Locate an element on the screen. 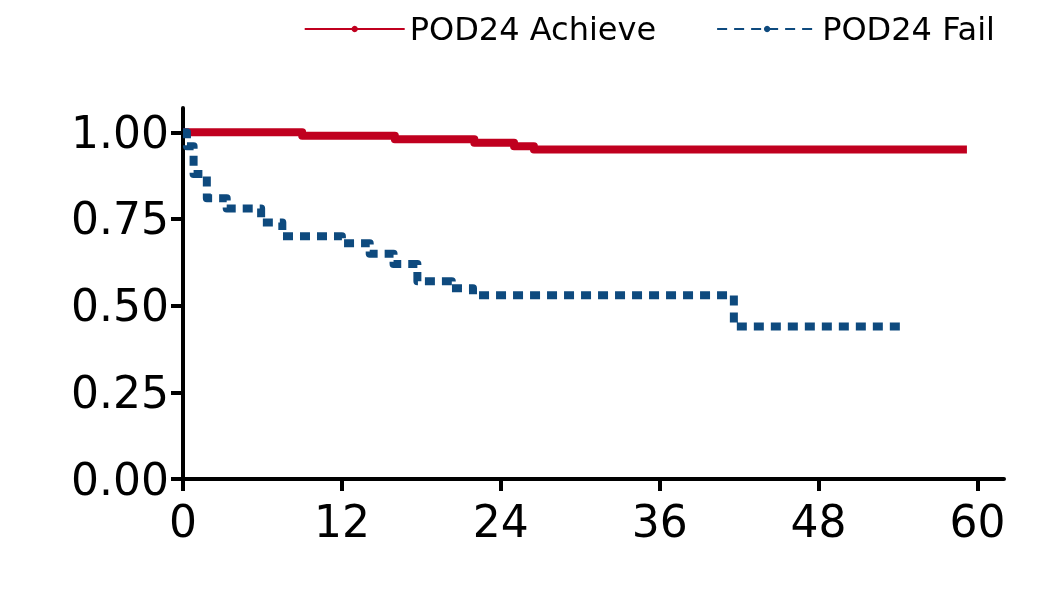  y-tick-label: 1.00 is located at coordinates (120, 132).